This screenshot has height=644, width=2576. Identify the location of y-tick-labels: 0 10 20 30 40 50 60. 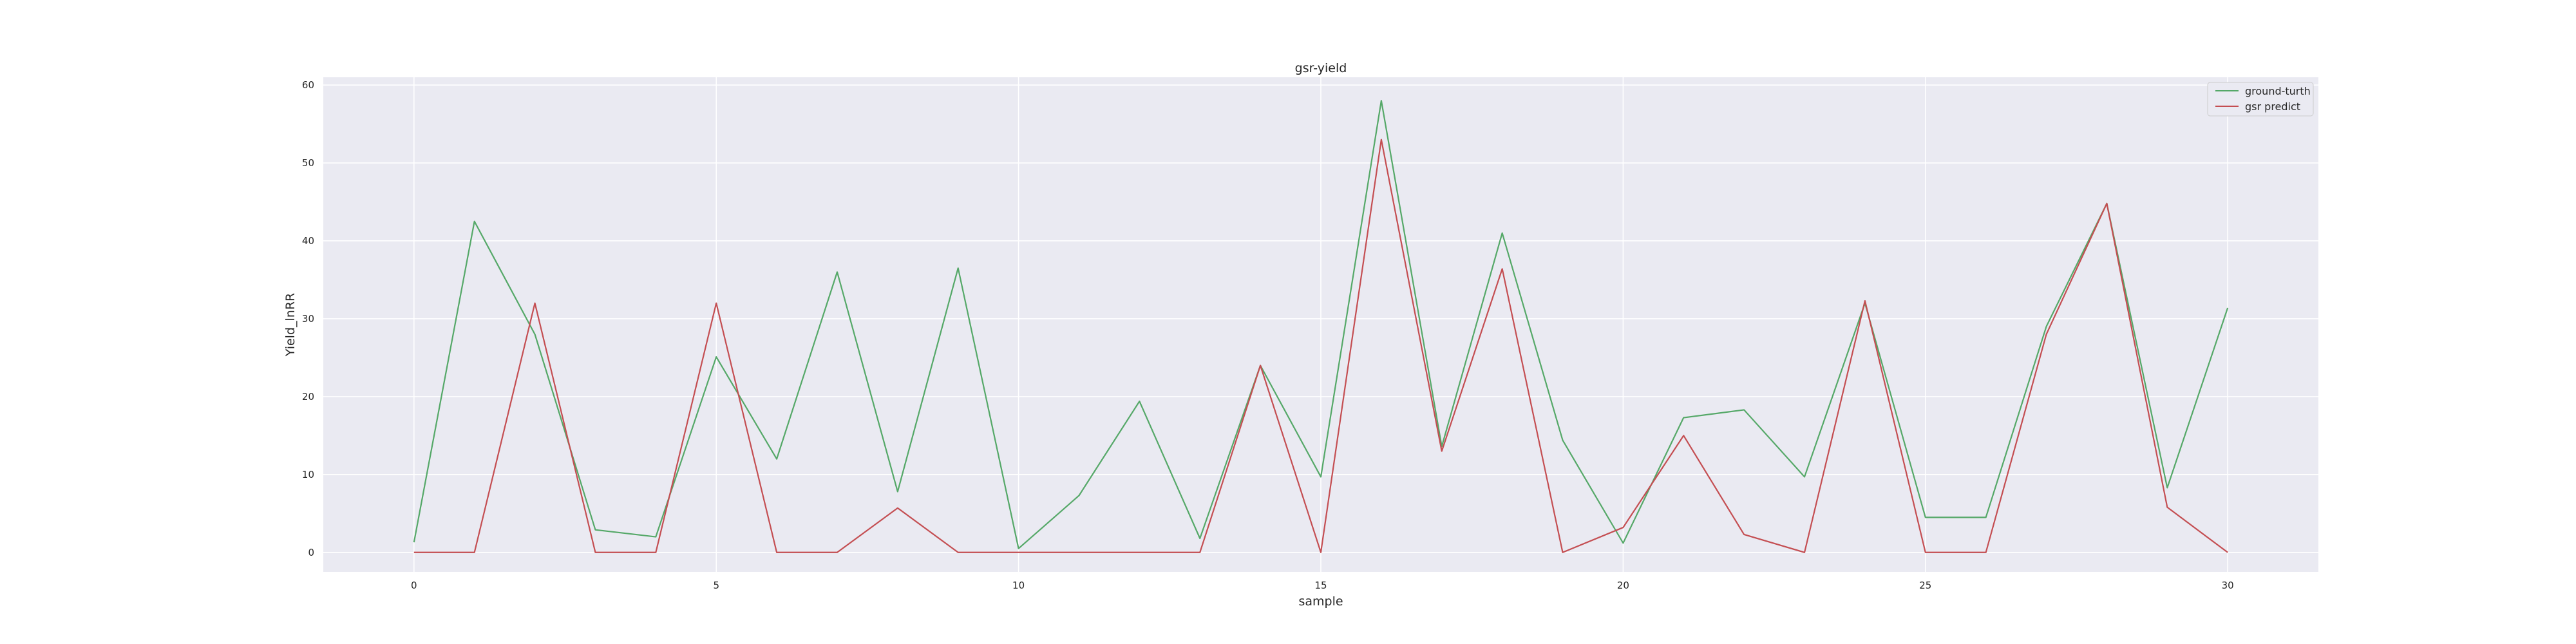
(308, 318).